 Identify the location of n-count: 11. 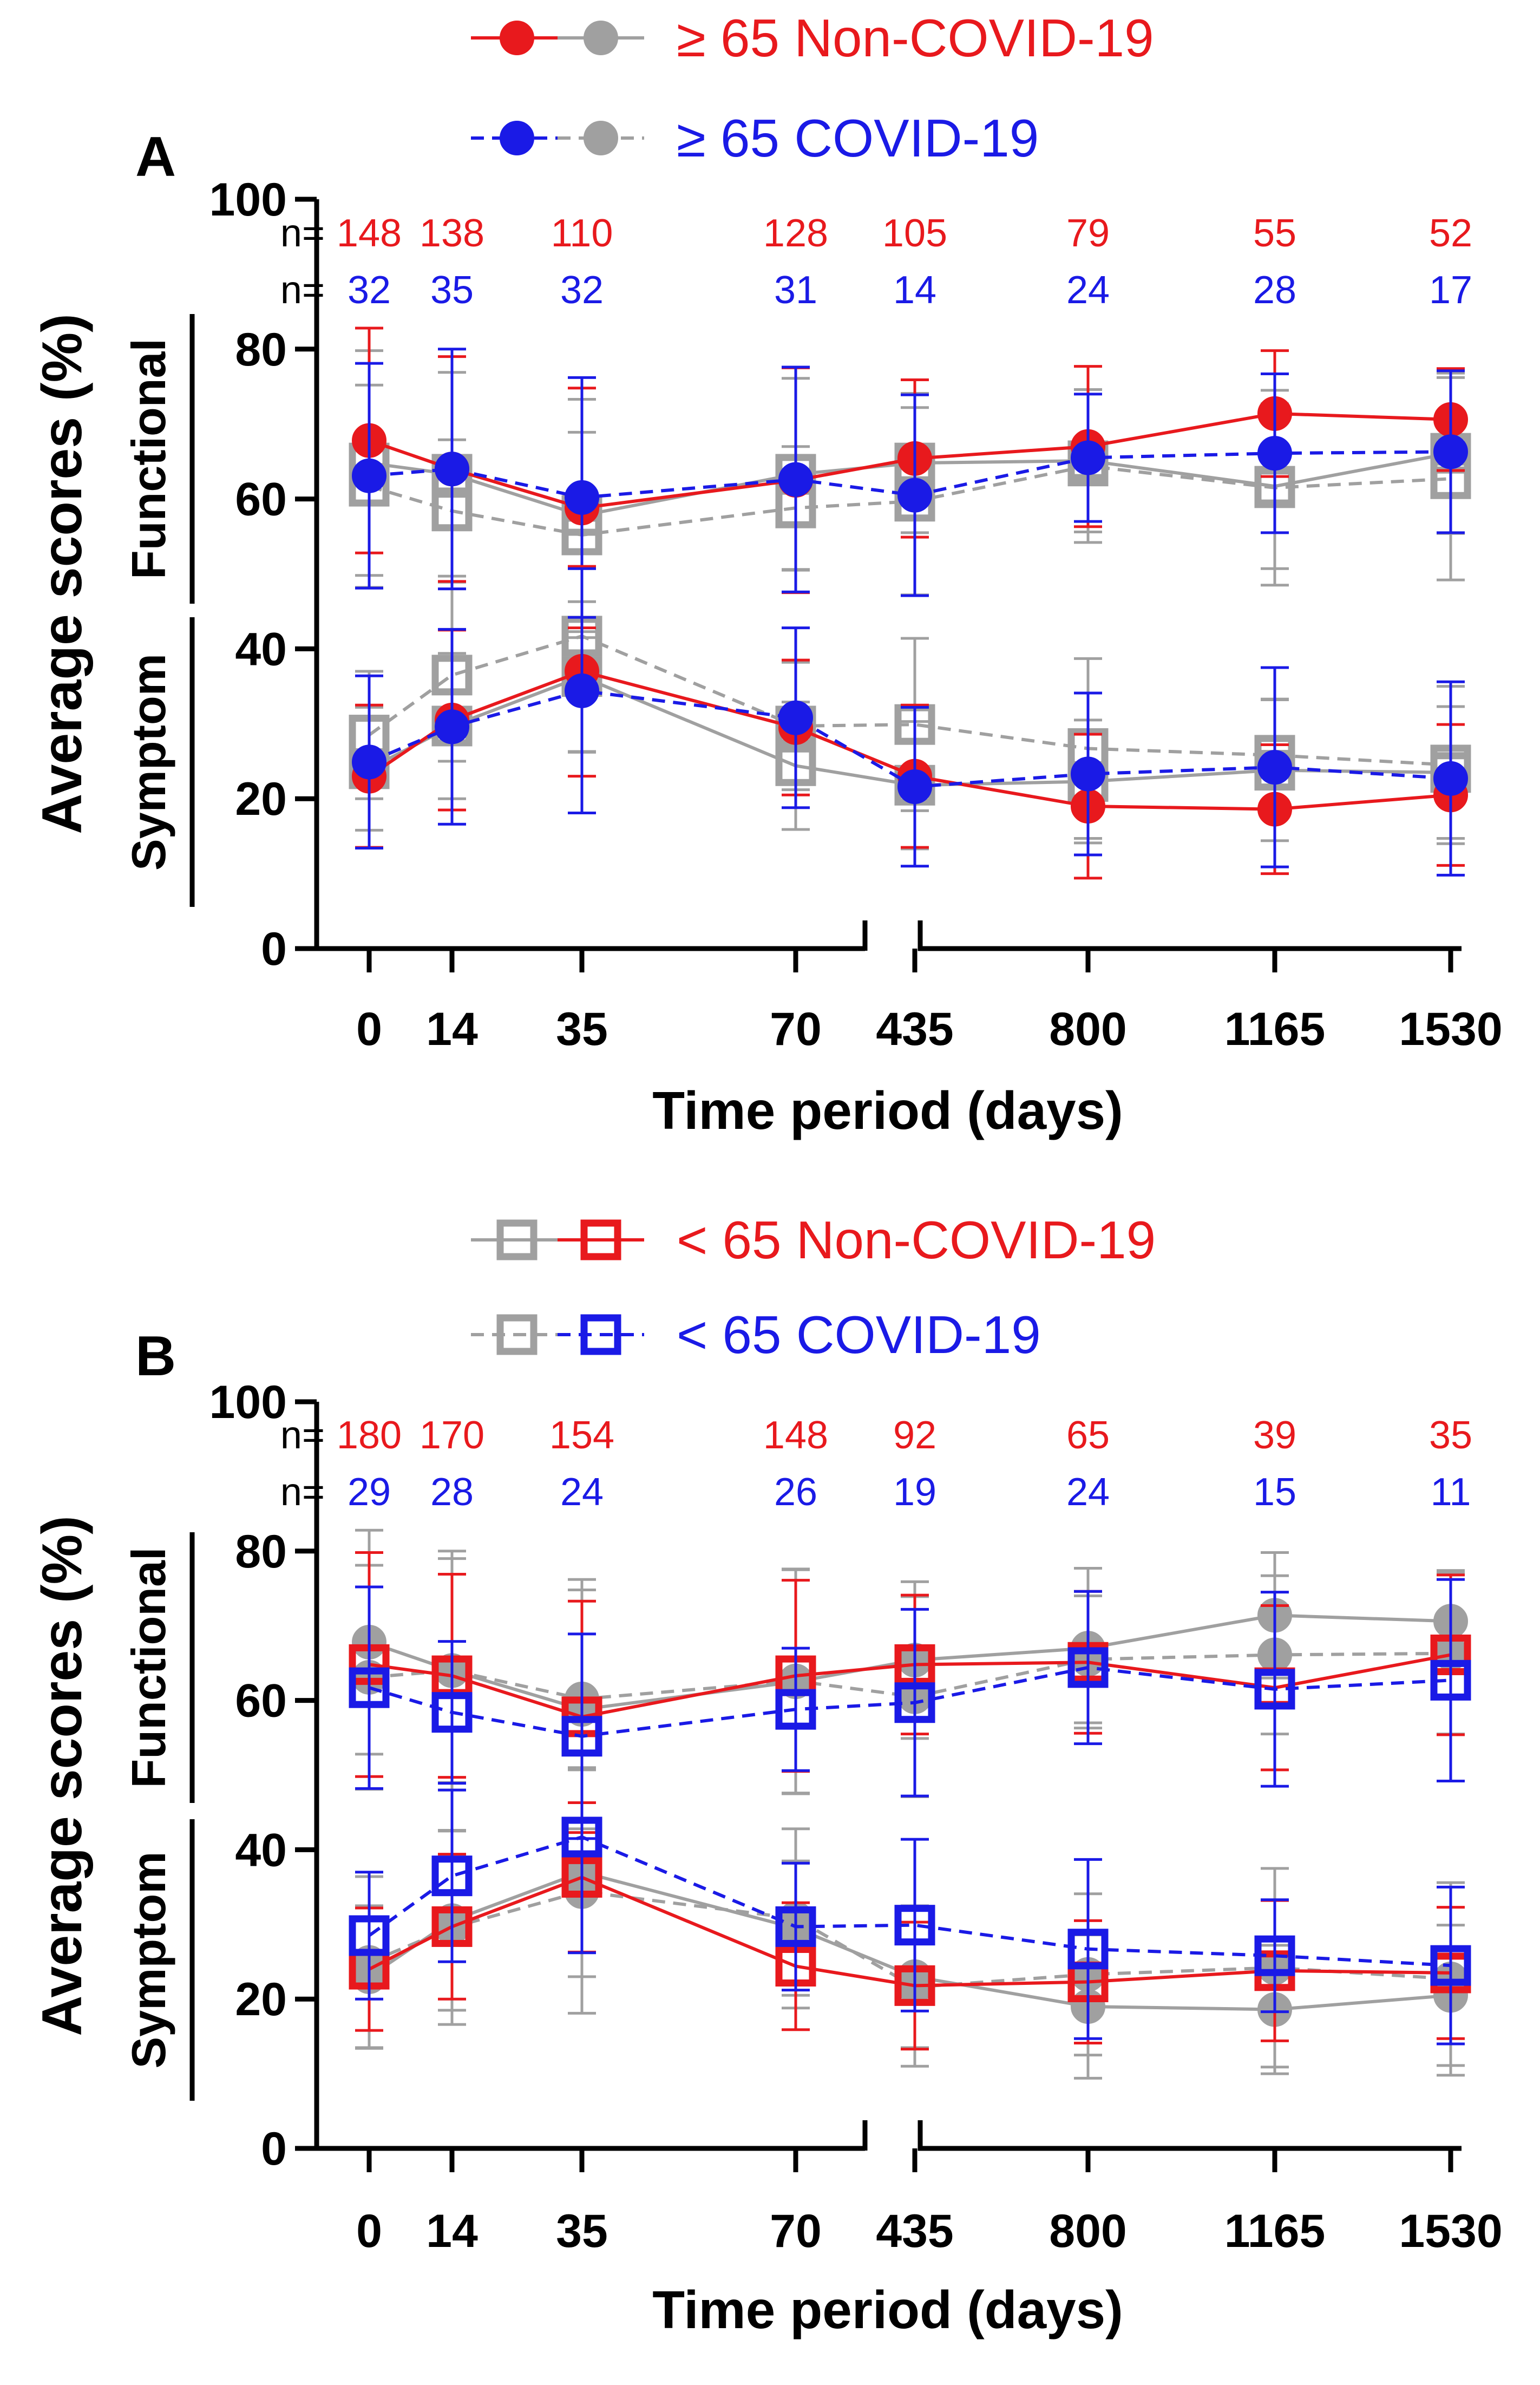
(1451, 1492).